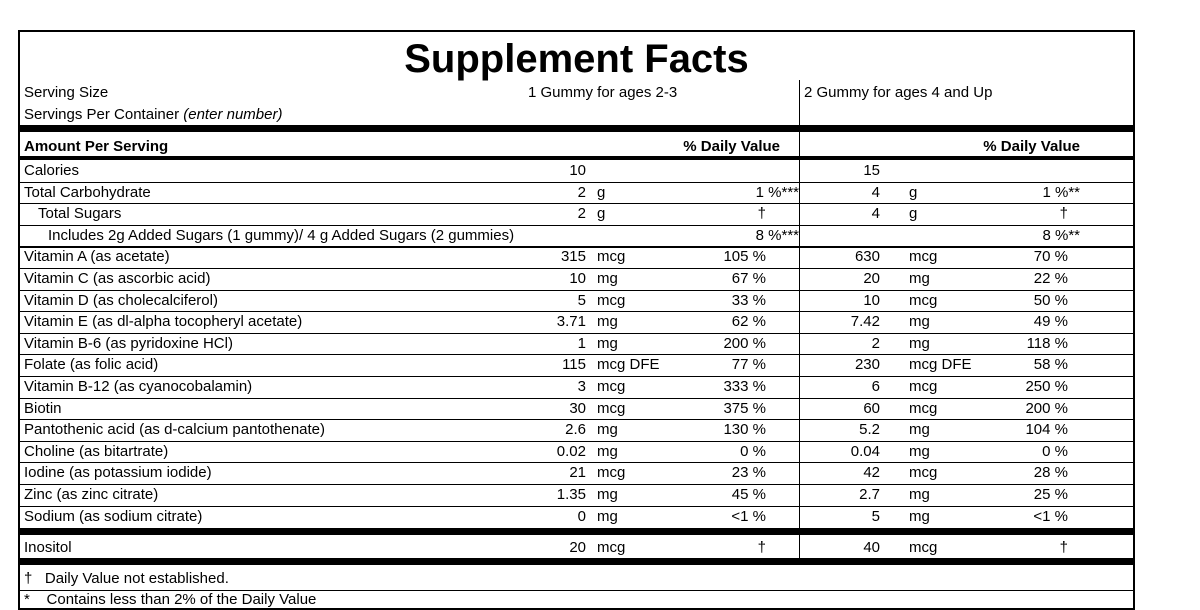 This screenshot has height=610, width=1200. What do you see at coordinates (731, 146) in the screenshot?
I see `dv-header-col1: % Daily Value` at bounding box center [731, 146].